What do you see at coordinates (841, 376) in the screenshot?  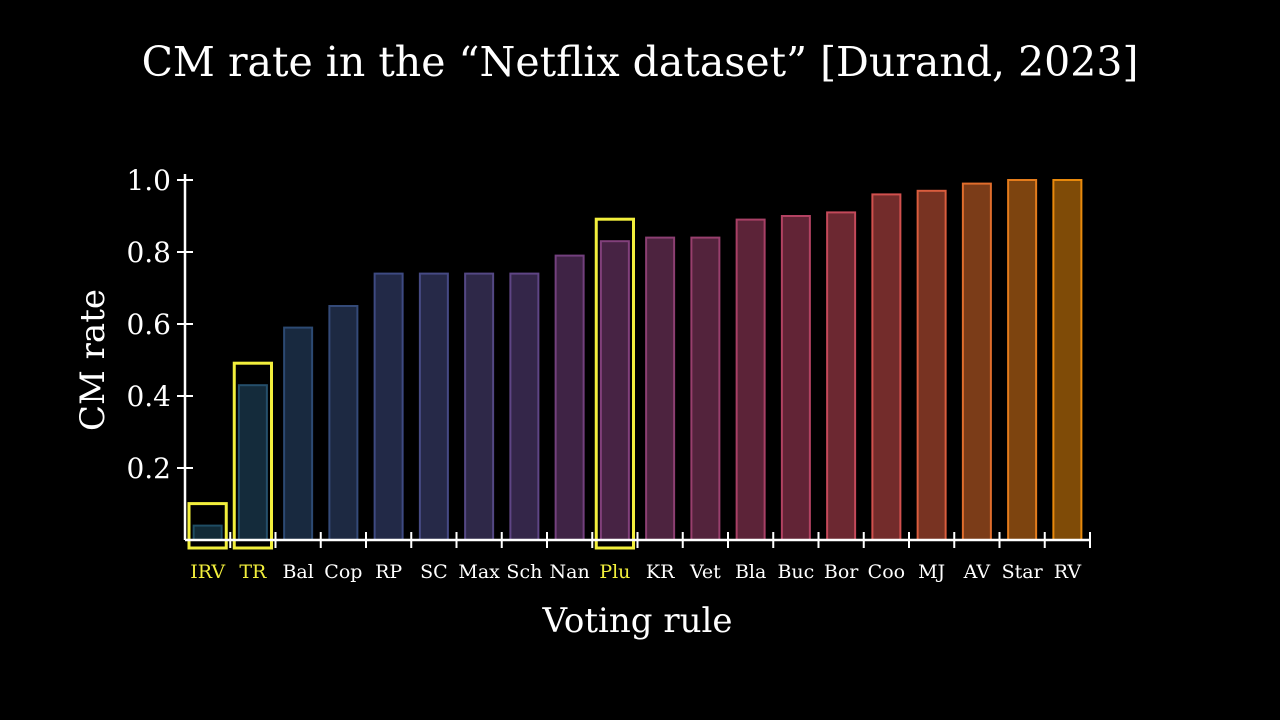 I see `bar-bor` at bounding box center [841, 376].